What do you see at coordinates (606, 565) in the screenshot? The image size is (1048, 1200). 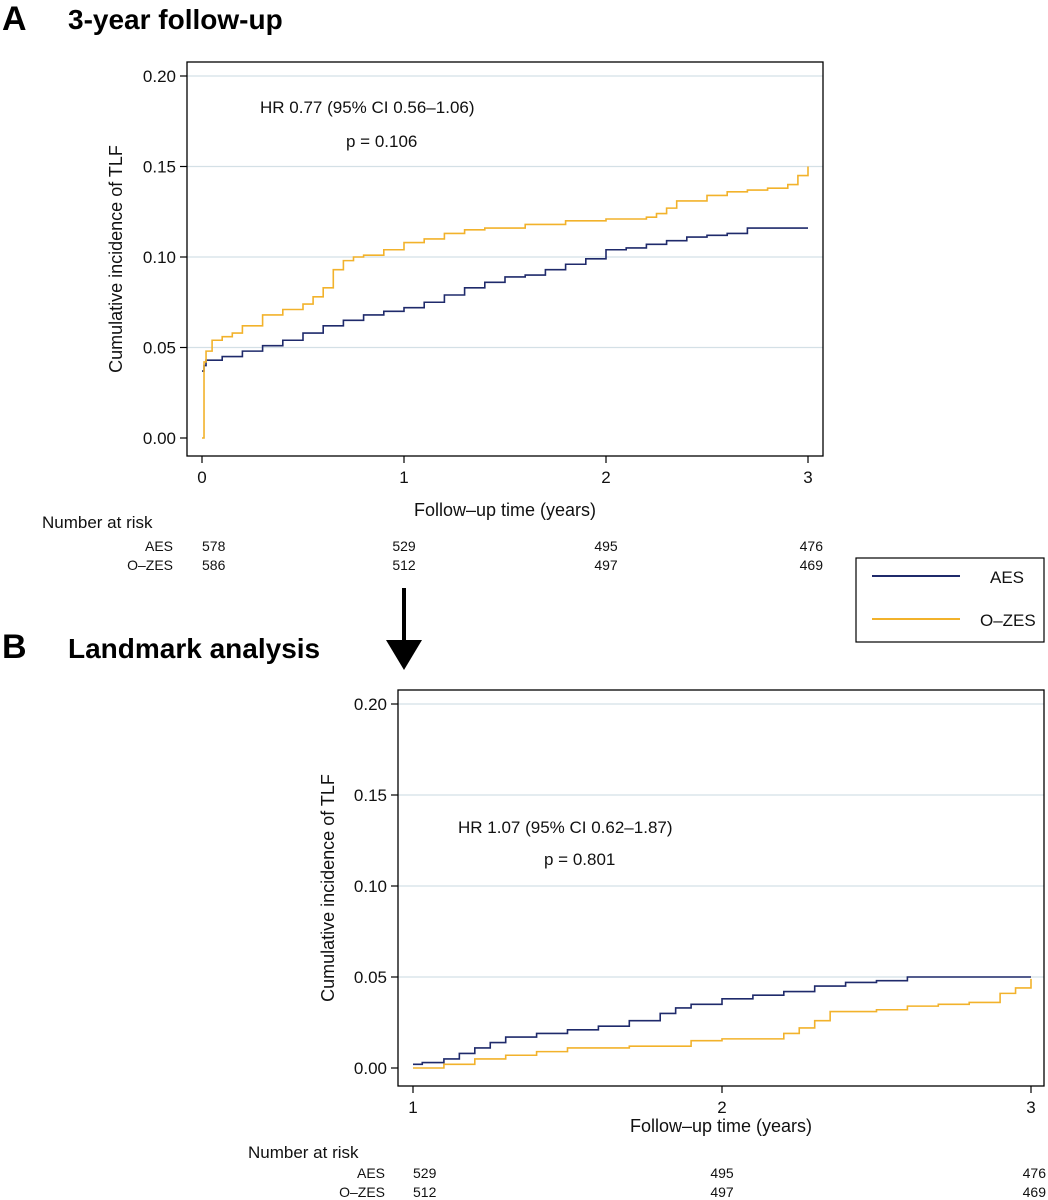 I see `risk-cell-a: 497` at bounding box center [606, 565].